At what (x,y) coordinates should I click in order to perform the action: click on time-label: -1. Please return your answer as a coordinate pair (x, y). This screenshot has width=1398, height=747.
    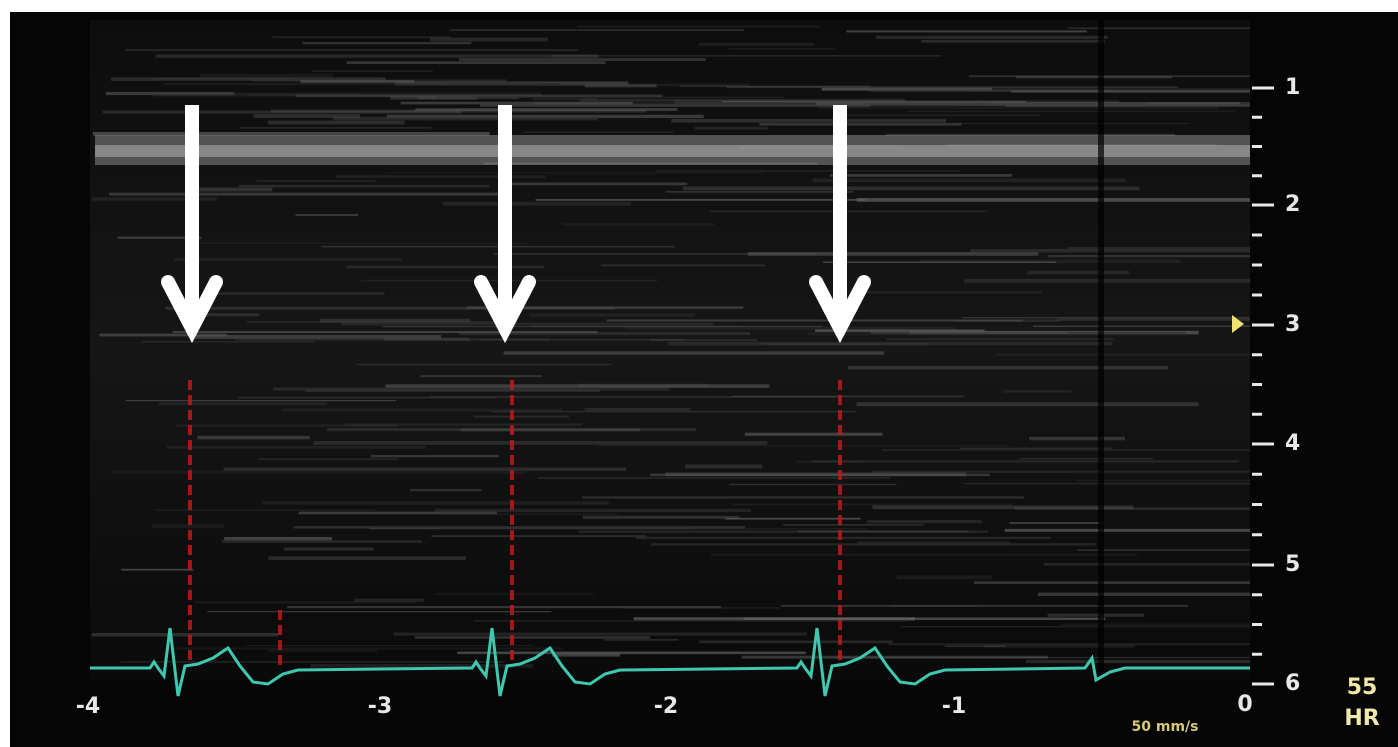
    Looking at the image, I should click on (954, 706).